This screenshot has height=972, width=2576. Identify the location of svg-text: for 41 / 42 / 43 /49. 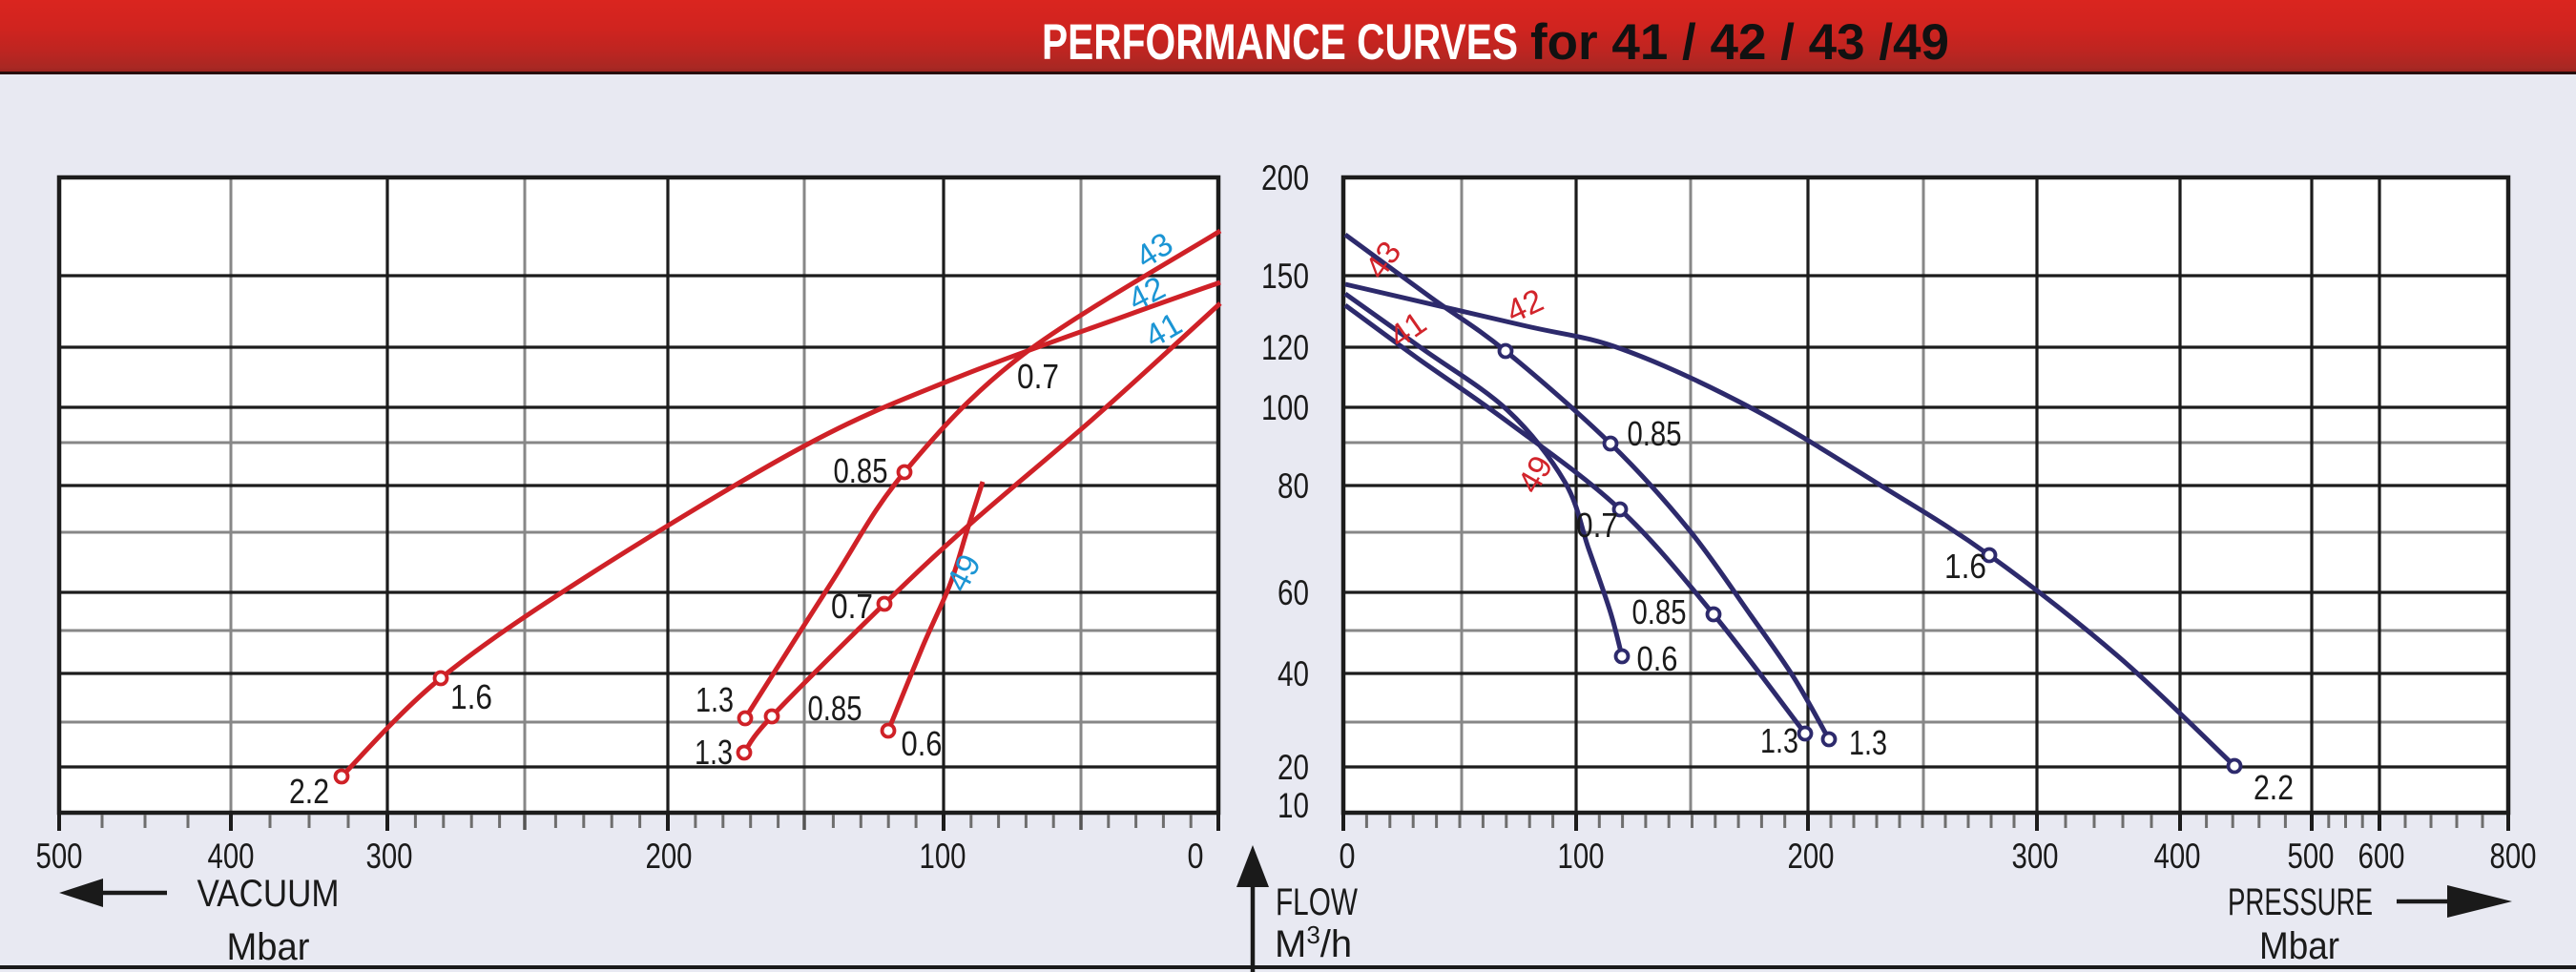
(1739, 42).